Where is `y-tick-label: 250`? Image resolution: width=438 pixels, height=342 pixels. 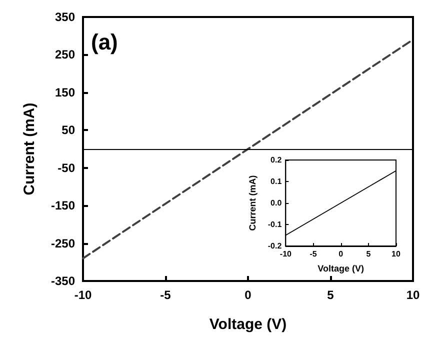 y-tick-label: 250 is located at coordinates (65, 55).